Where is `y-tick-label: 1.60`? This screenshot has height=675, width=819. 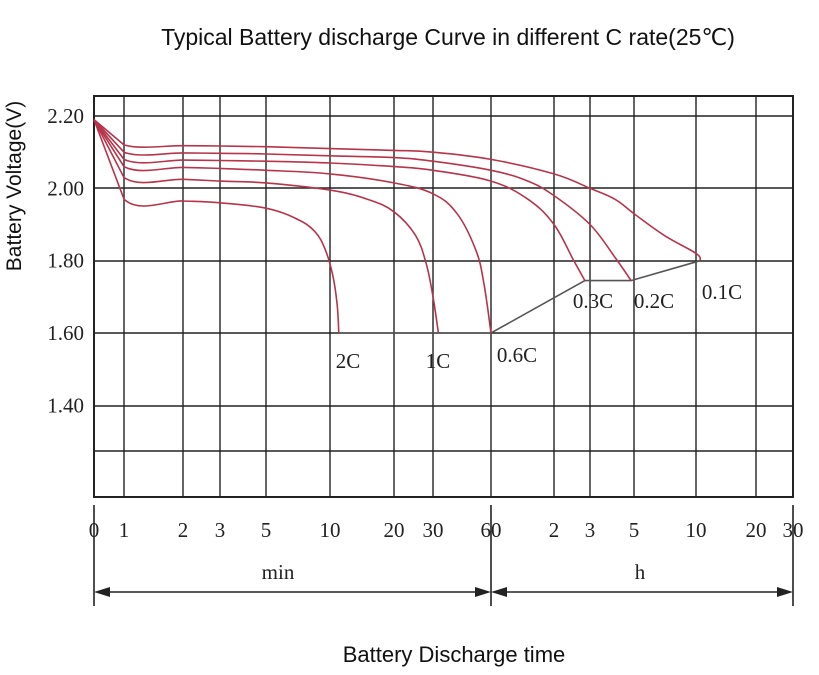 y-tick-label: 1.60 is located at coordinates (65, 333).